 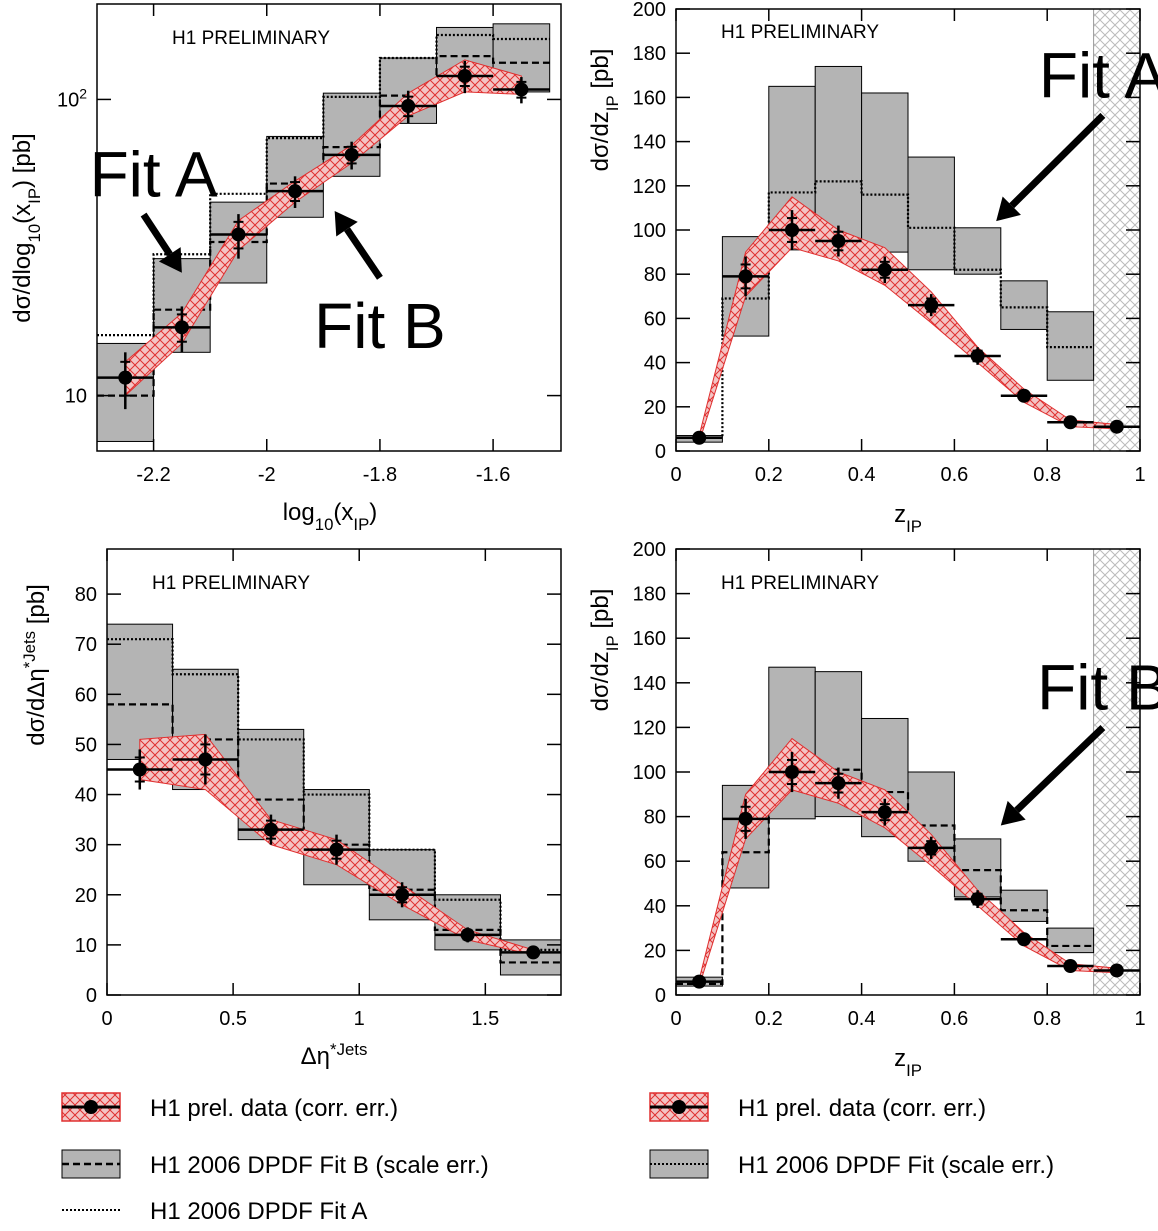 I want to click on fit-annotation: Fit B, so click(x=380, y=326).